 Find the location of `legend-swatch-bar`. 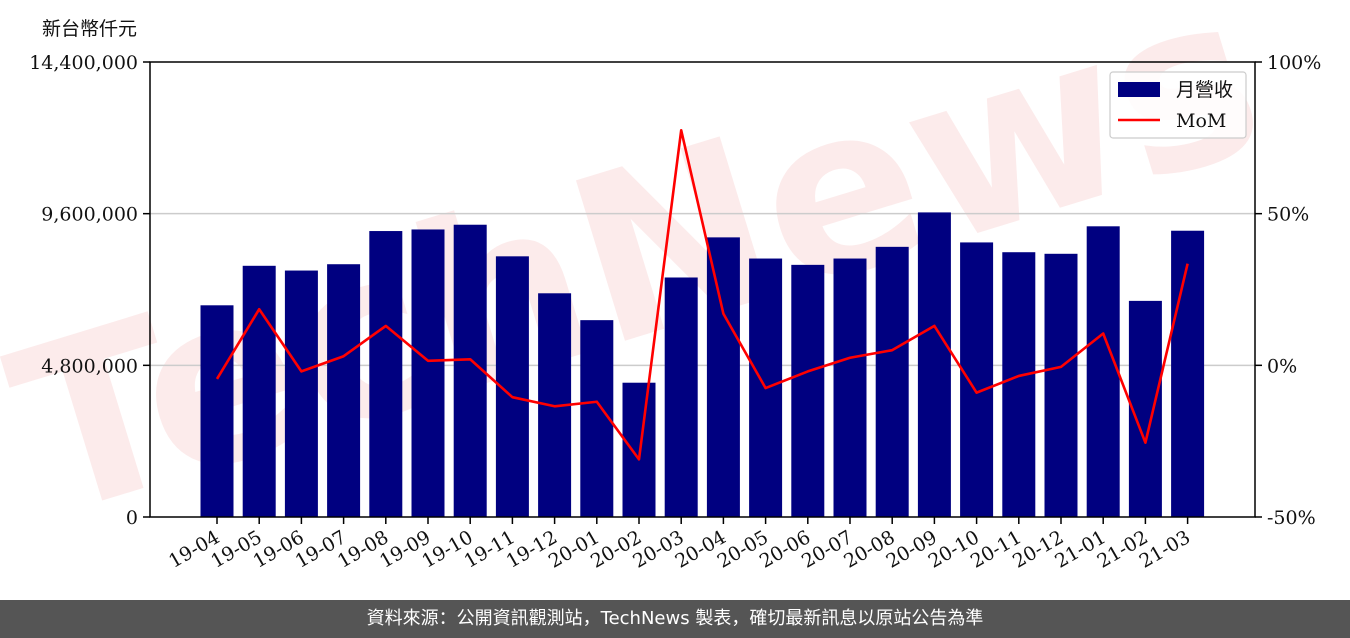

legend-swatch-bar is located at coordinates (1139, 89).